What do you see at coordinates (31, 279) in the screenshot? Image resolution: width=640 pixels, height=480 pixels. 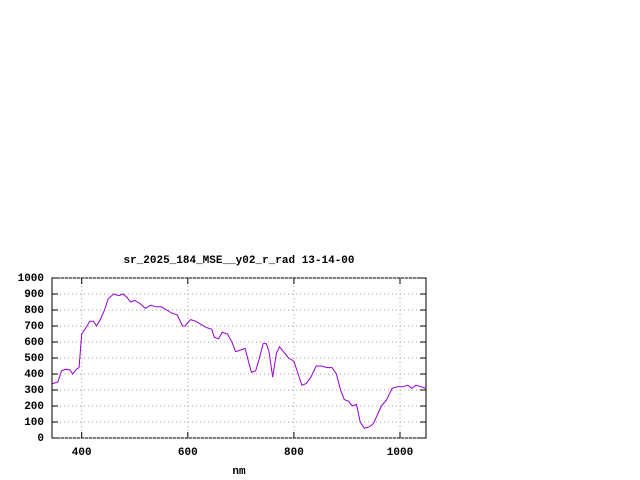 I see `y-tick-label: 1000` at bounding box center [31, 279].